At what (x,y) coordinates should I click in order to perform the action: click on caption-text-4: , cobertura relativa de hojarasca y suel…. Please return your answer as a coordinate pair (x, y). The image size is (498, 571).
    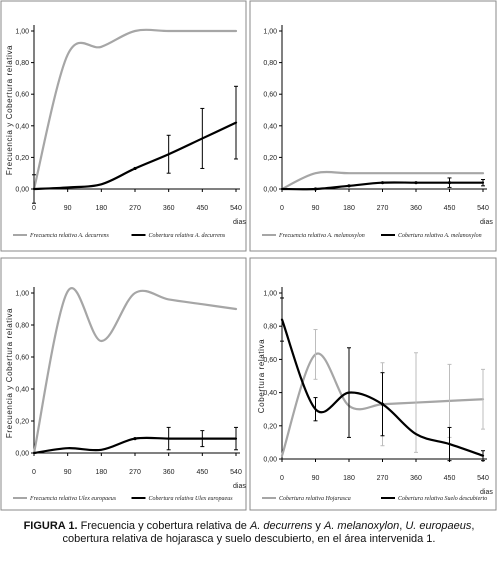
    Looking at the image, I should click on (268, 532).